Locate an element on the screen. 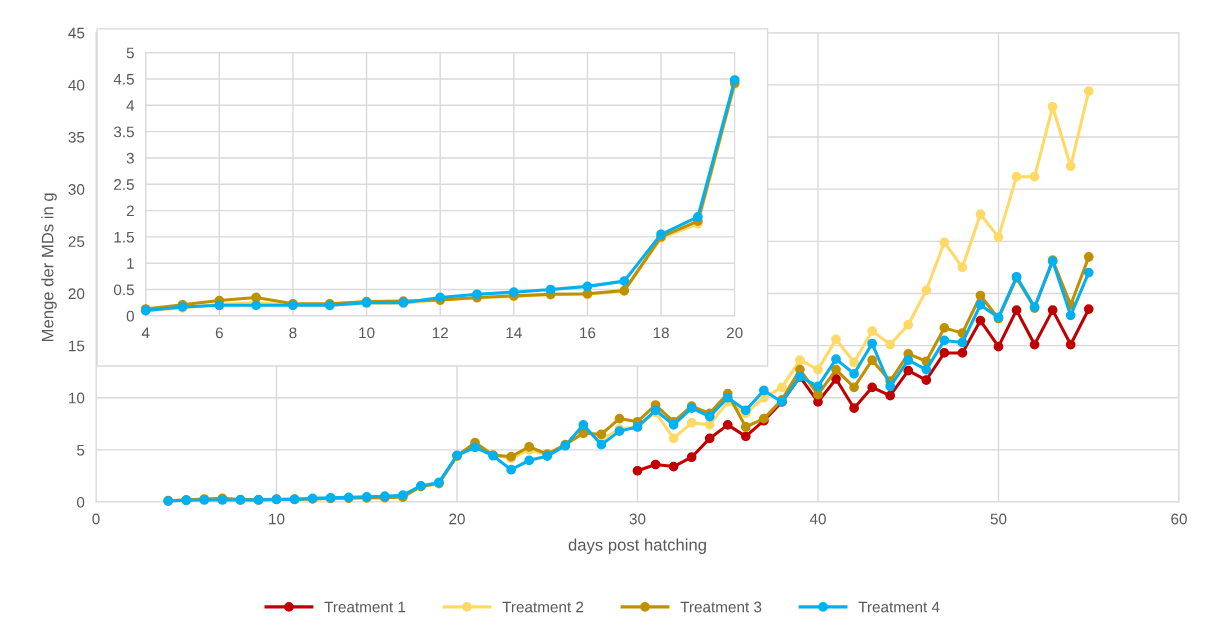 The width and height of the screenshot is (1206, 642). x-tick-label: 6 is located at coordinates (219, 333).